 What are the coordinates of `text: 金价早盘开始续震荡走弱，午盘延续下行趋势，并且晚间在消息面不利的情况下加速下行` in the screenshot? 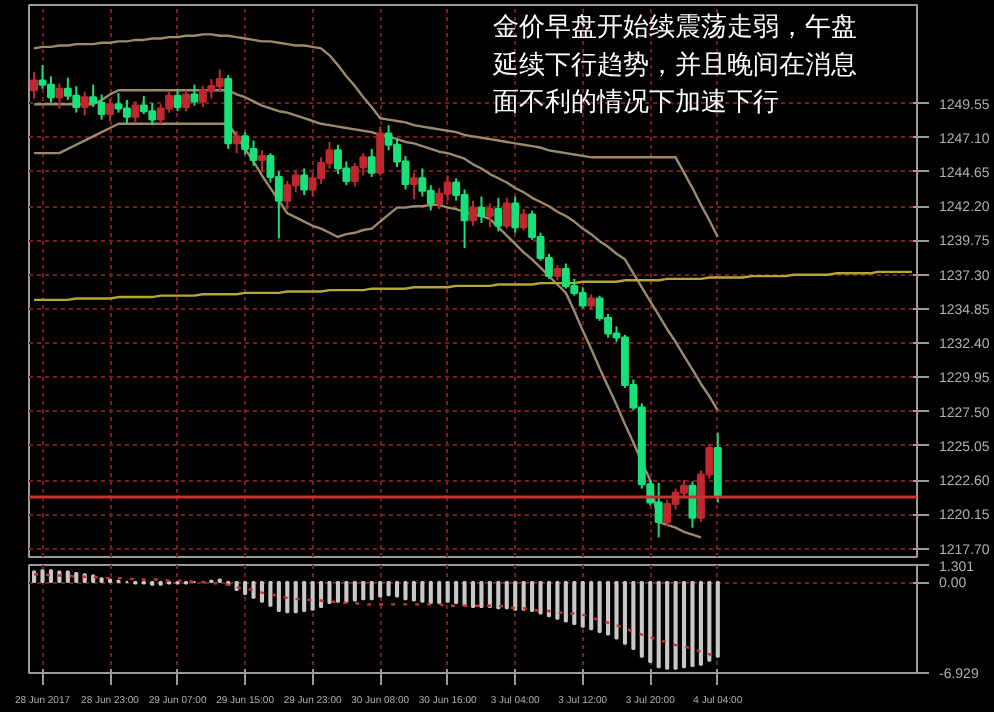 It's located at (674, 65).